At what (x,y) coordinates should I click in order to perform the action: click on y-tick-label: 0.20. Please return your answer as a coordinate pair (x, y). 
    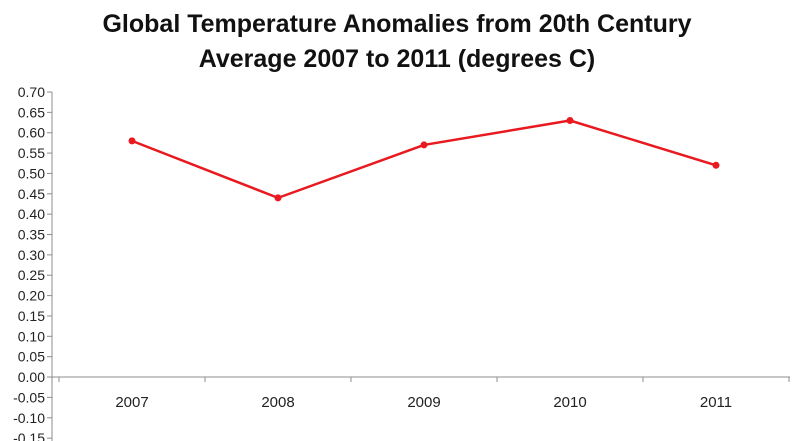
    Looking at the image, I should click on (31, 296).